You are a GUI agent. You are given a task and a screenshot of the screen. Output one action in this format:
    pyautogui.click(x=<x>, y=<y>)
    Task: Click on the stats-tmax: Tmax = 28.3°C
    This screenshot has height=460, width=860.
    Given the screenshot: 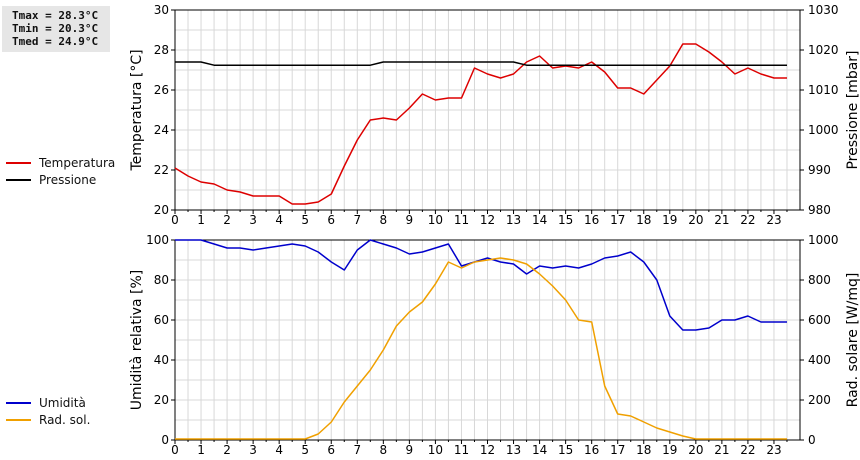 What is the action you would take?
    pyautogui.click(x=55, y=15)
    